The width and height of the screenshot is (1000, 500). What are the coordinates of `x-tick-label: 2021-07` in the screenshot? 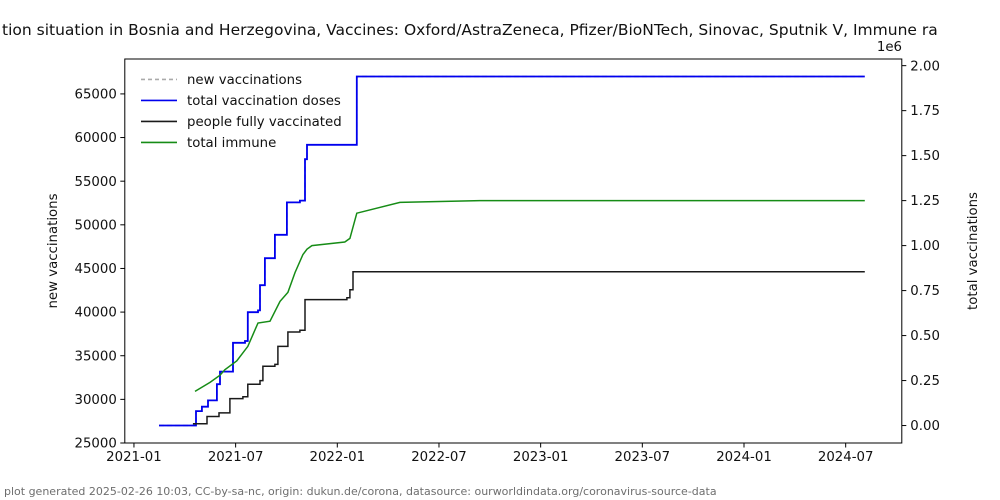 It's located at (236, 457).